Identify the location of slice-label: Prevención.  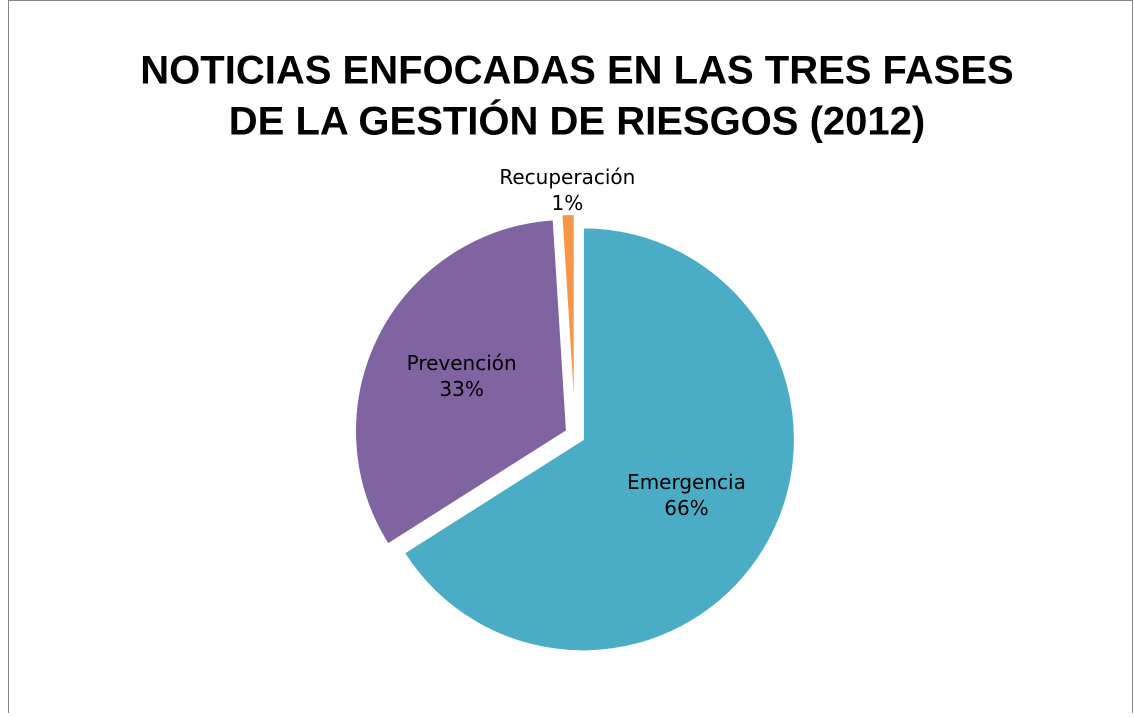
(462, 363).